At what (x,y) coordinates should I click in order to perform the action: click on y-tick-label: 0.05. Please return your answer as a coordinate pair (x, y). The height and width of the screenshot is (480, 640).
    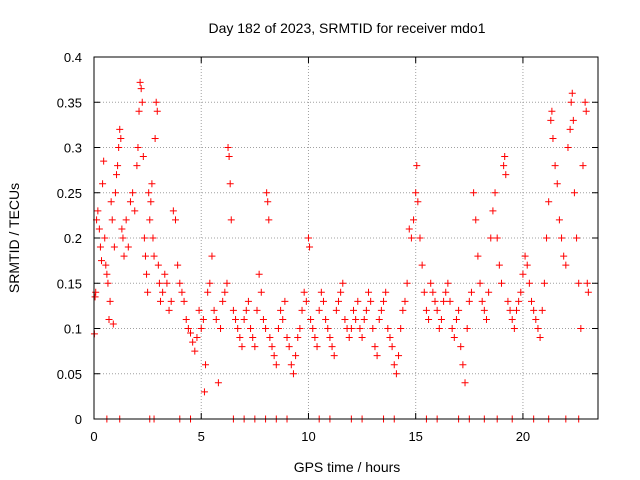
    Looking at the image, I should click on (69, 374).